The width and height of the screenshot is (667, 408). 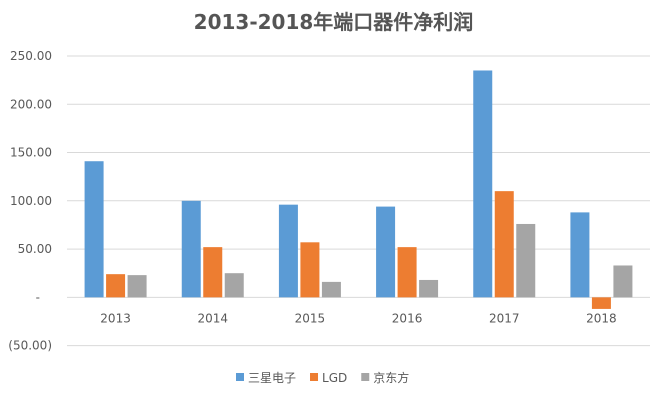 What do you see at coordinates (31, 153) in the screenshot?
I see `y-tick-label: 150.00` at bounding box center [31, 153].